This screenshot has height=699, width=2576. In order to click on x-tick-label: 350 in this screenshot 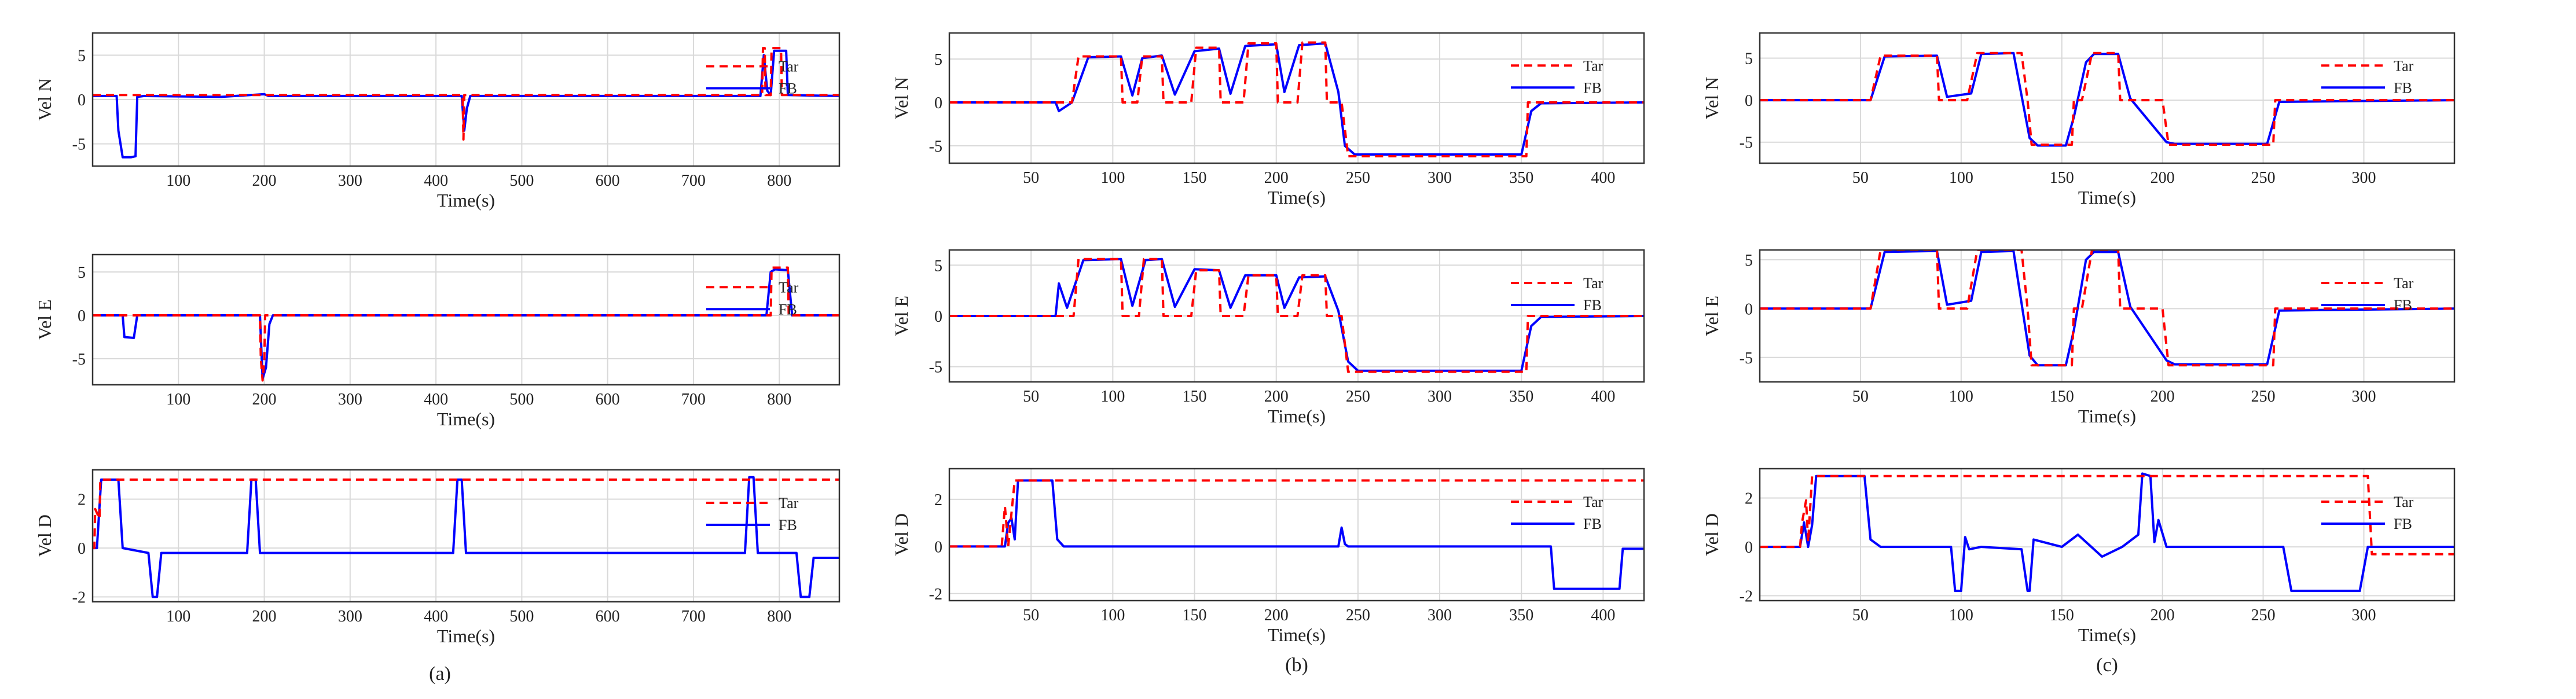, I will do `click(1521, 397)`.